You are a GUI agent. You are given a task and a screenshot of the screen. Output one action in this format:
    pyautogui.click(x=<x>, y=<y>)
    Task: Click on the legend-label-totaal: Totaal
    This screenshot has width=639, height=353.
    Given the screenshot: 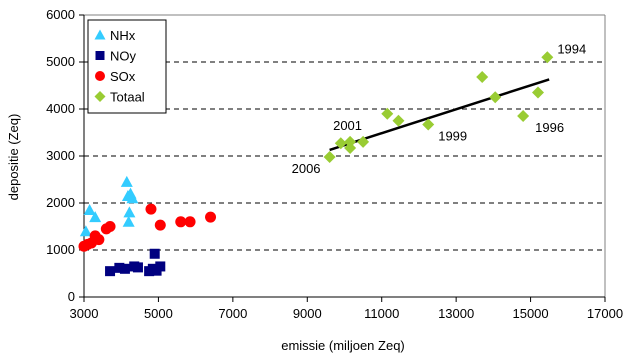 What is the action you would take?
    pyautogui.click(x=127, y=97)
    